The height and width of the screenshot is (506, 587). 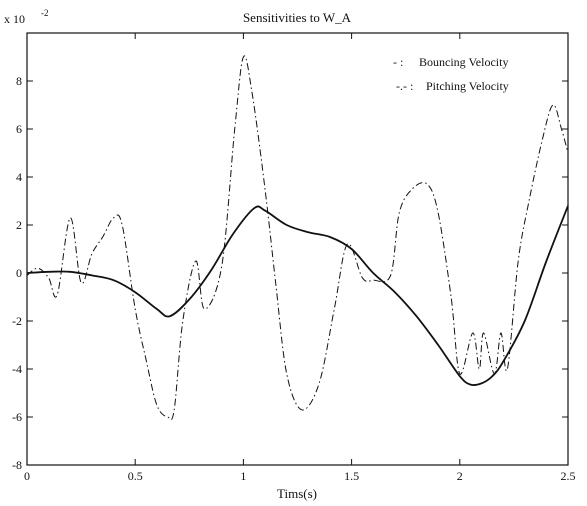 I want to click on y-scale-exponent: -2, so click(x=45, y=13).